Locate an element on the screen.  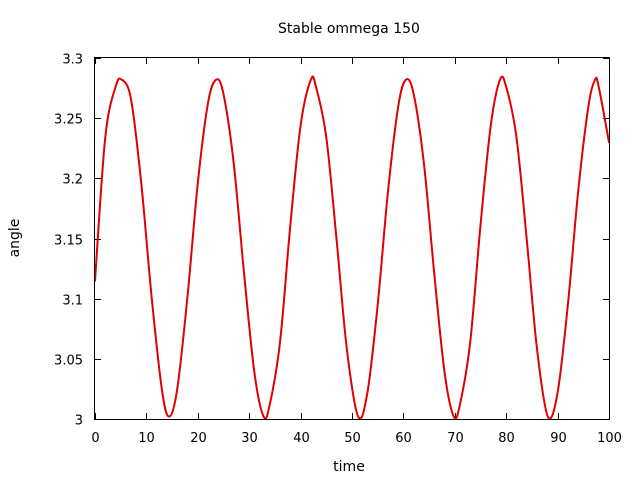
y-tick-label: 3.3 is located at coordinates (72, 60).